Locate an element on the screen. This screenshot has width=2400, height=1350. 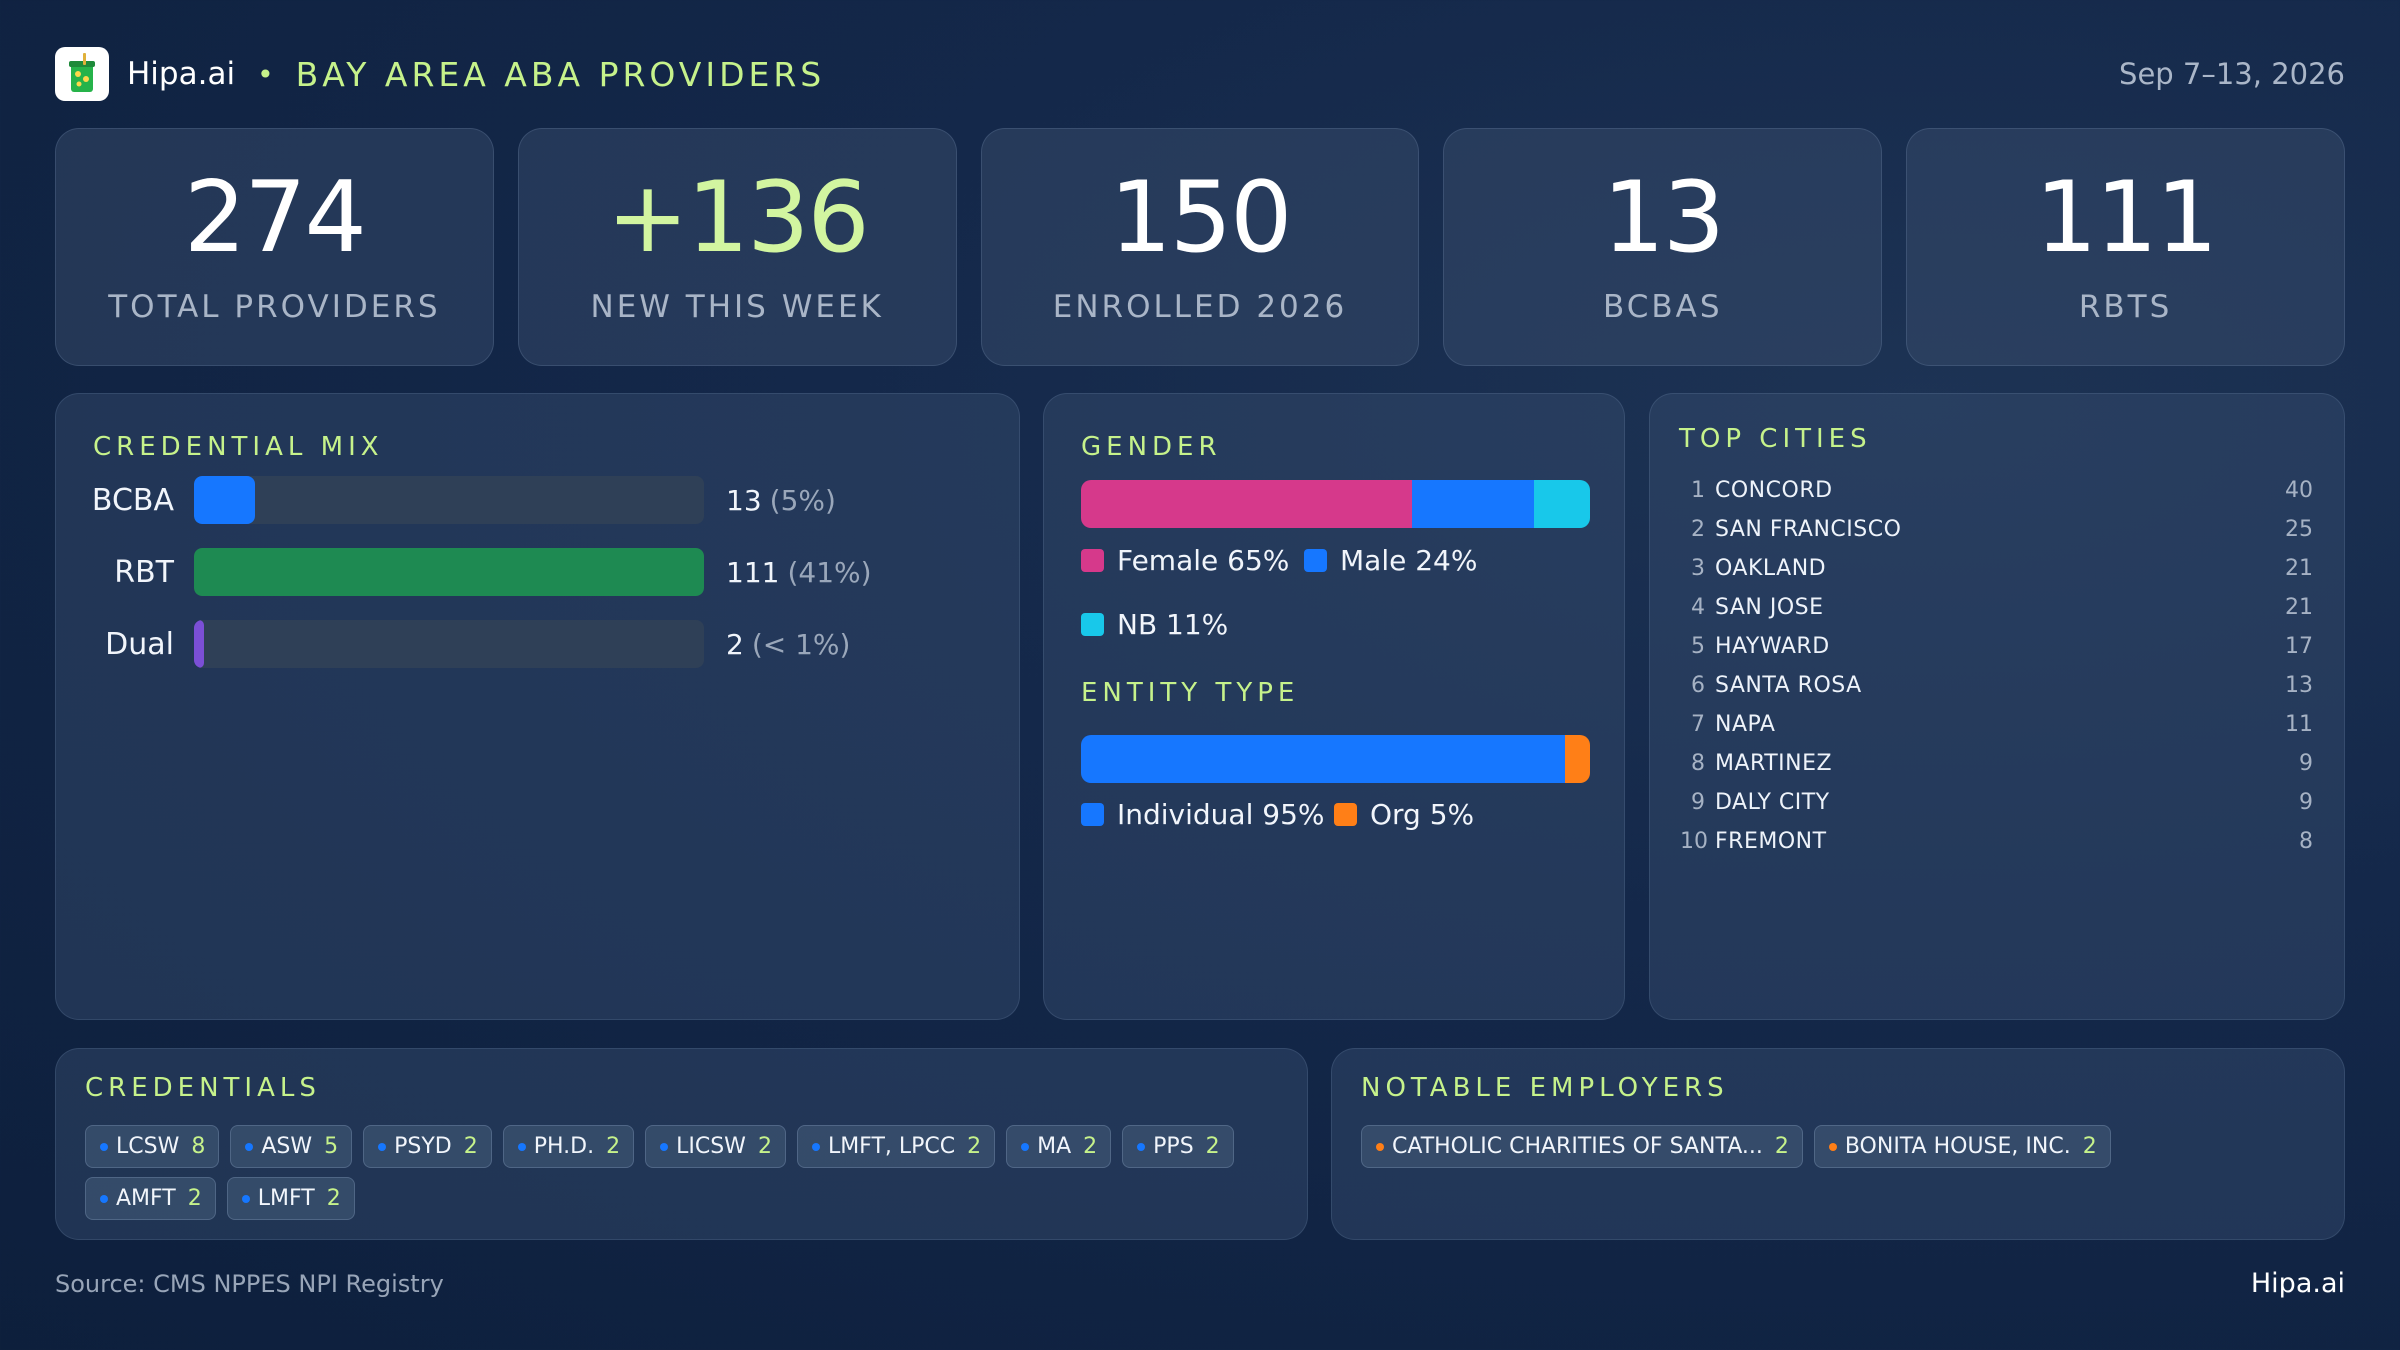
kpi-label: ENROLLED 2026 is located at coordinates (1200, 307).